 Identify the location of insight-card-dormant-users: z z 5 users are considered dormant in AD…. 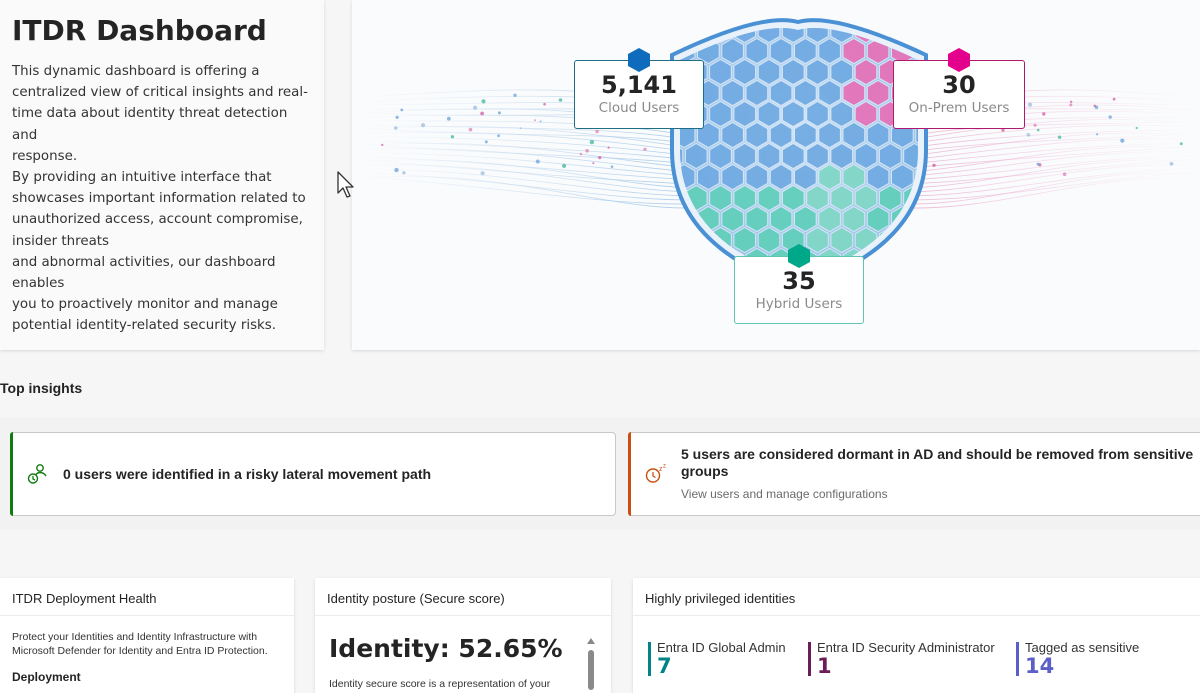
(914, 474).